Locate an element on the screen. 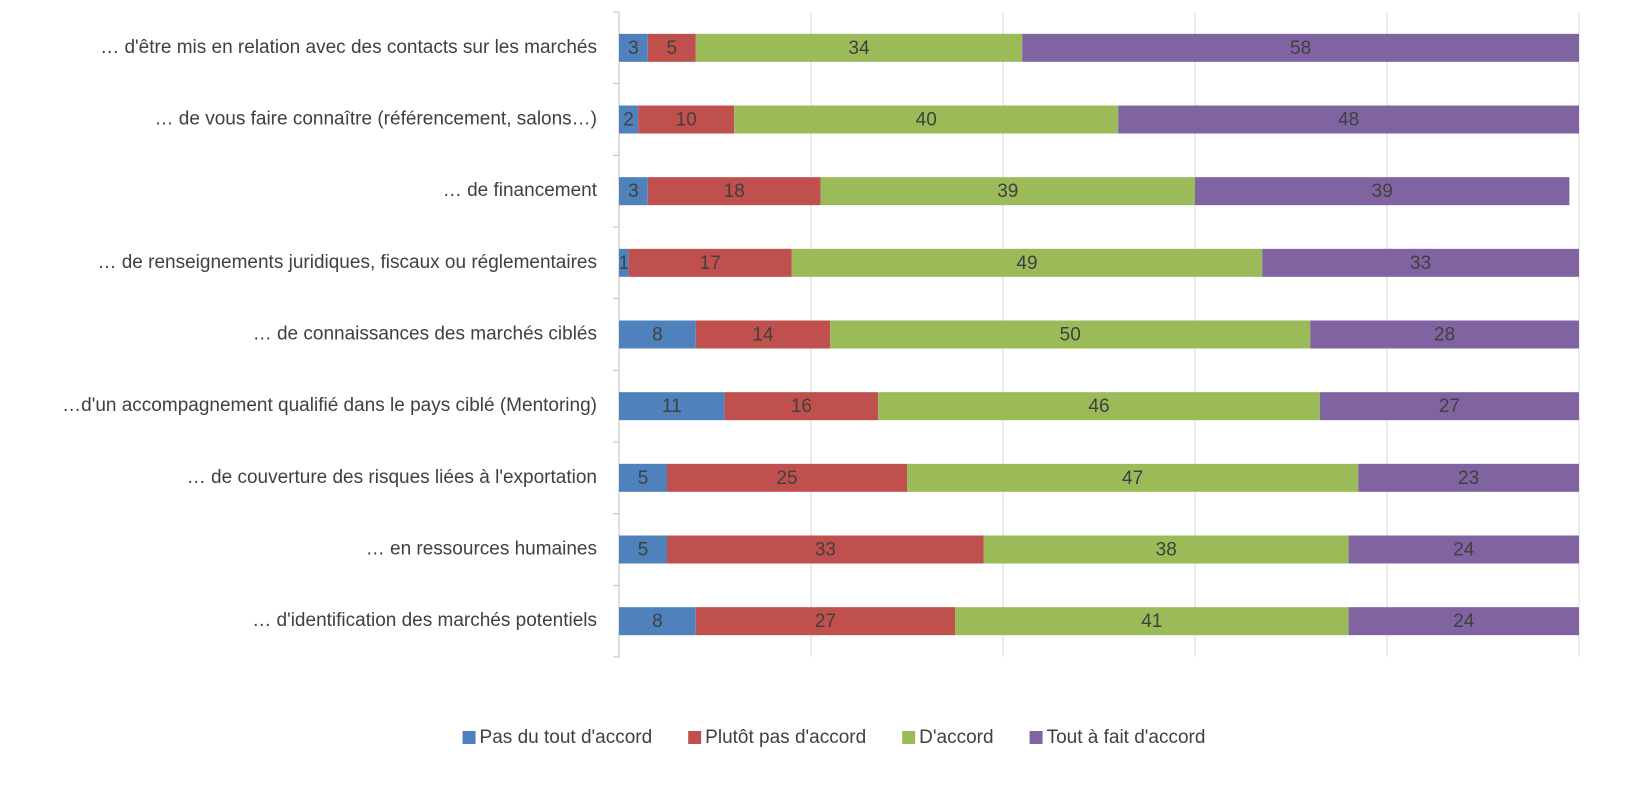  data-label: 14 is located at coordinates (763, 335).